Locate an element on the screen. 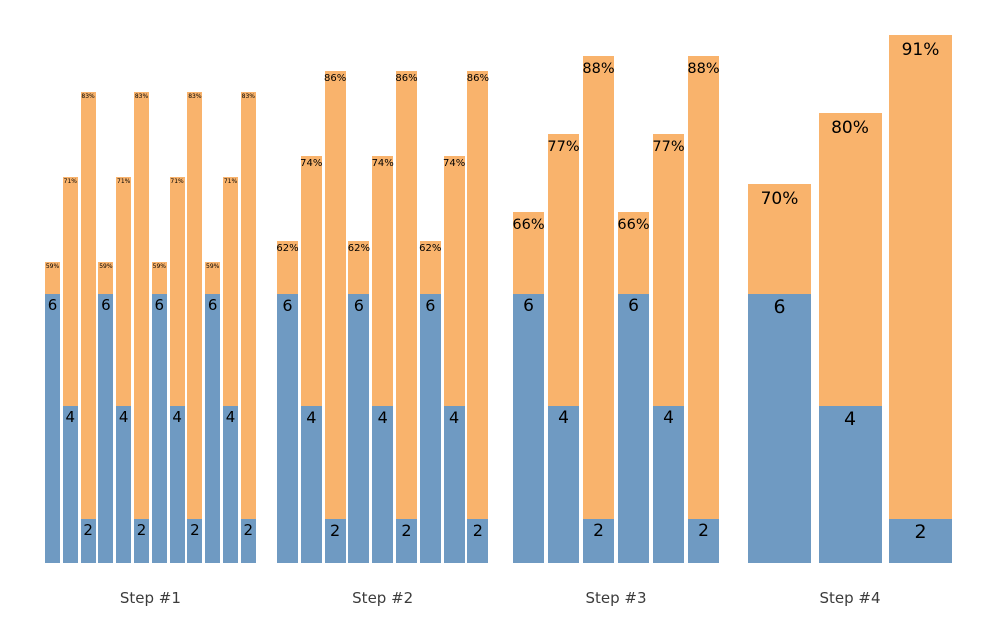  x-axis-group-label: Step #2 is located at coordinates (383, 598).